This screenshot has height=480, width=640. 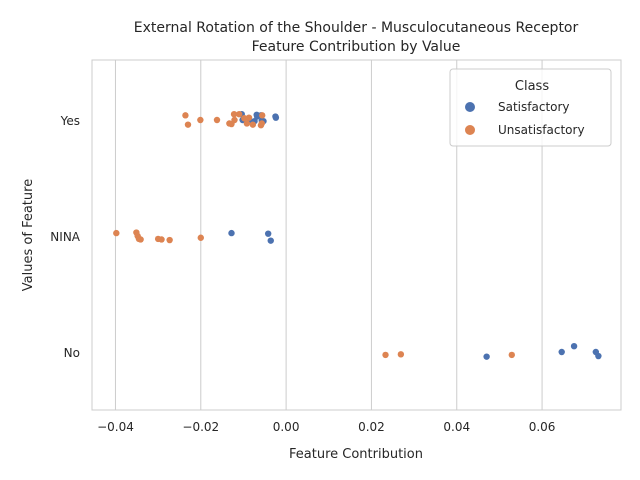 What do you see at coordinates (72, 353) in the screenshot?
I see `y-tick-label: No` at bounding box center [72, 353].